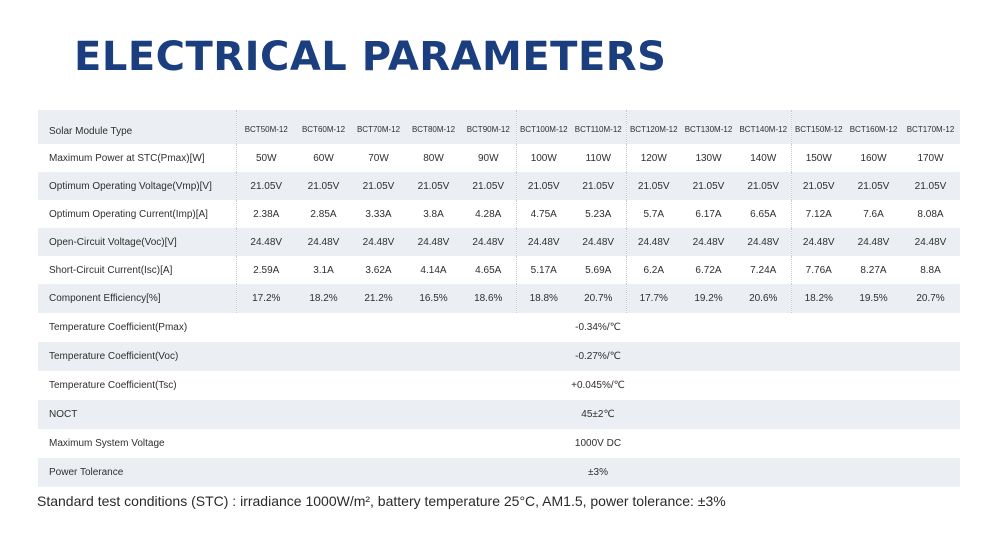  What do you see at coordinates (763, 270) in the screenshot?
I see `row-value: 7.24A` at bounding box center [763, 270].